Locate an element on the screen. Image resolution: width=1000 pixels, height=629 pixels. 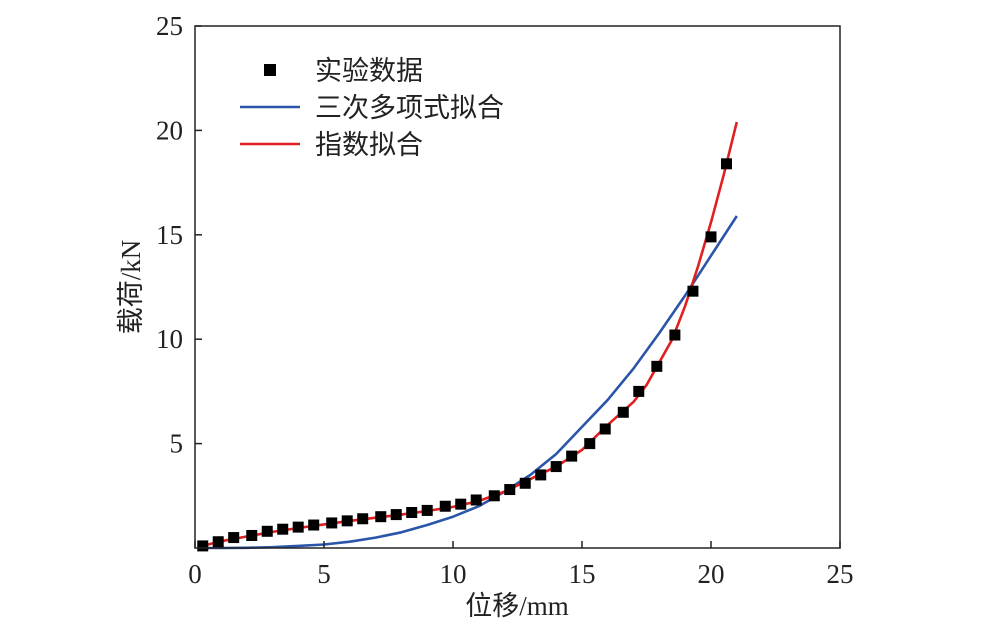
legend-label: 指数拟合 is located at coordinates (369, 145).